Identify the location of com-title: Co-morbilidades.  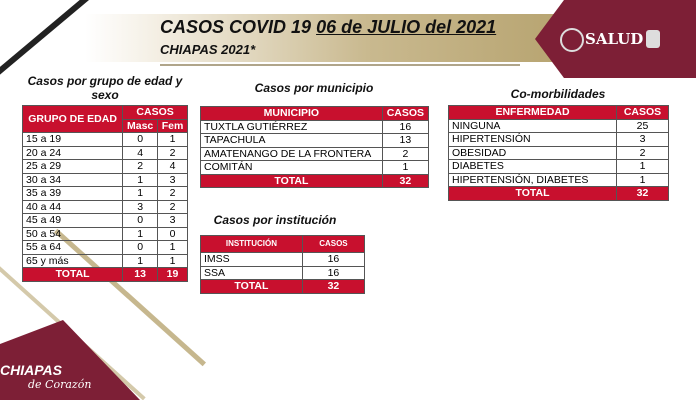
(558, 94).